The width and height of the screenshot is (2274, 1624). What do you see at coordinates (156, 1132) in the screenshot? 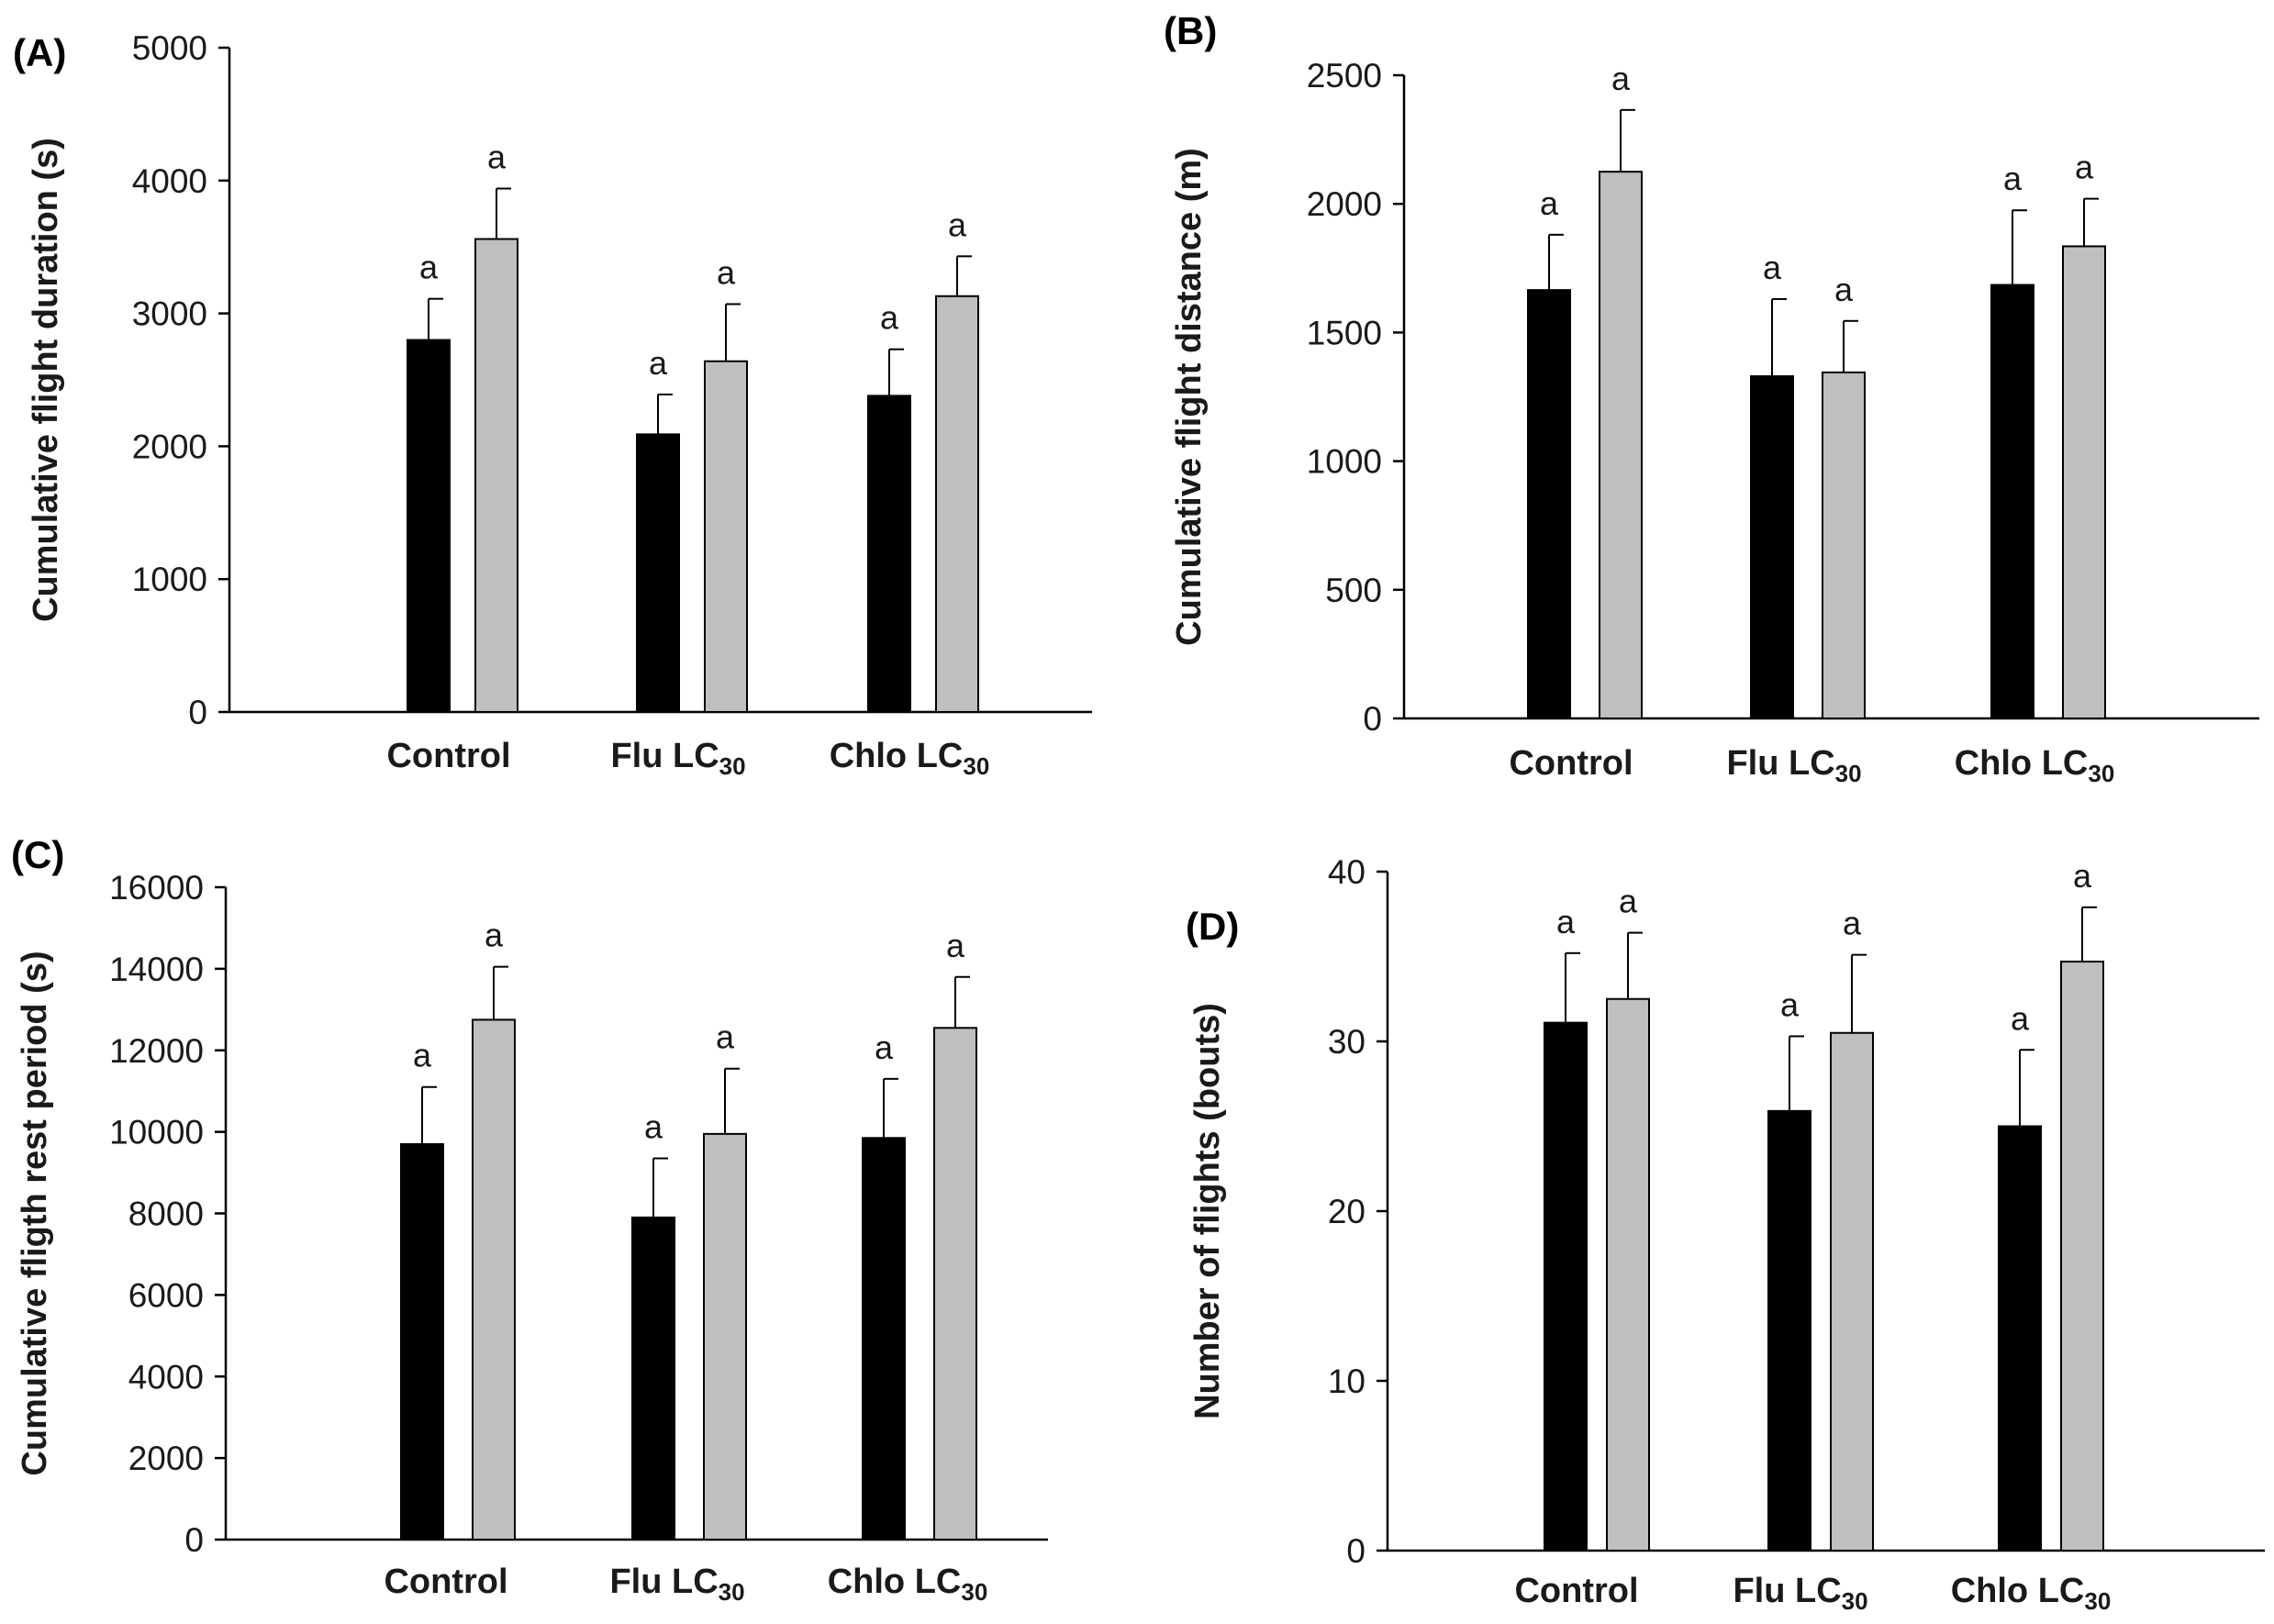
I see `y-tick-label: 10000` at bounding box center [156, 1132].